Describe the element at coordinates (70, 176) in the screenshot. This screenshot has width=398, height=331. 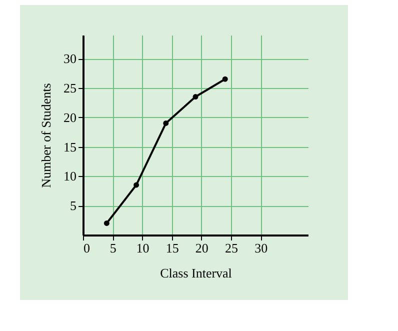
I see `y-tick-label: 10` at that location.